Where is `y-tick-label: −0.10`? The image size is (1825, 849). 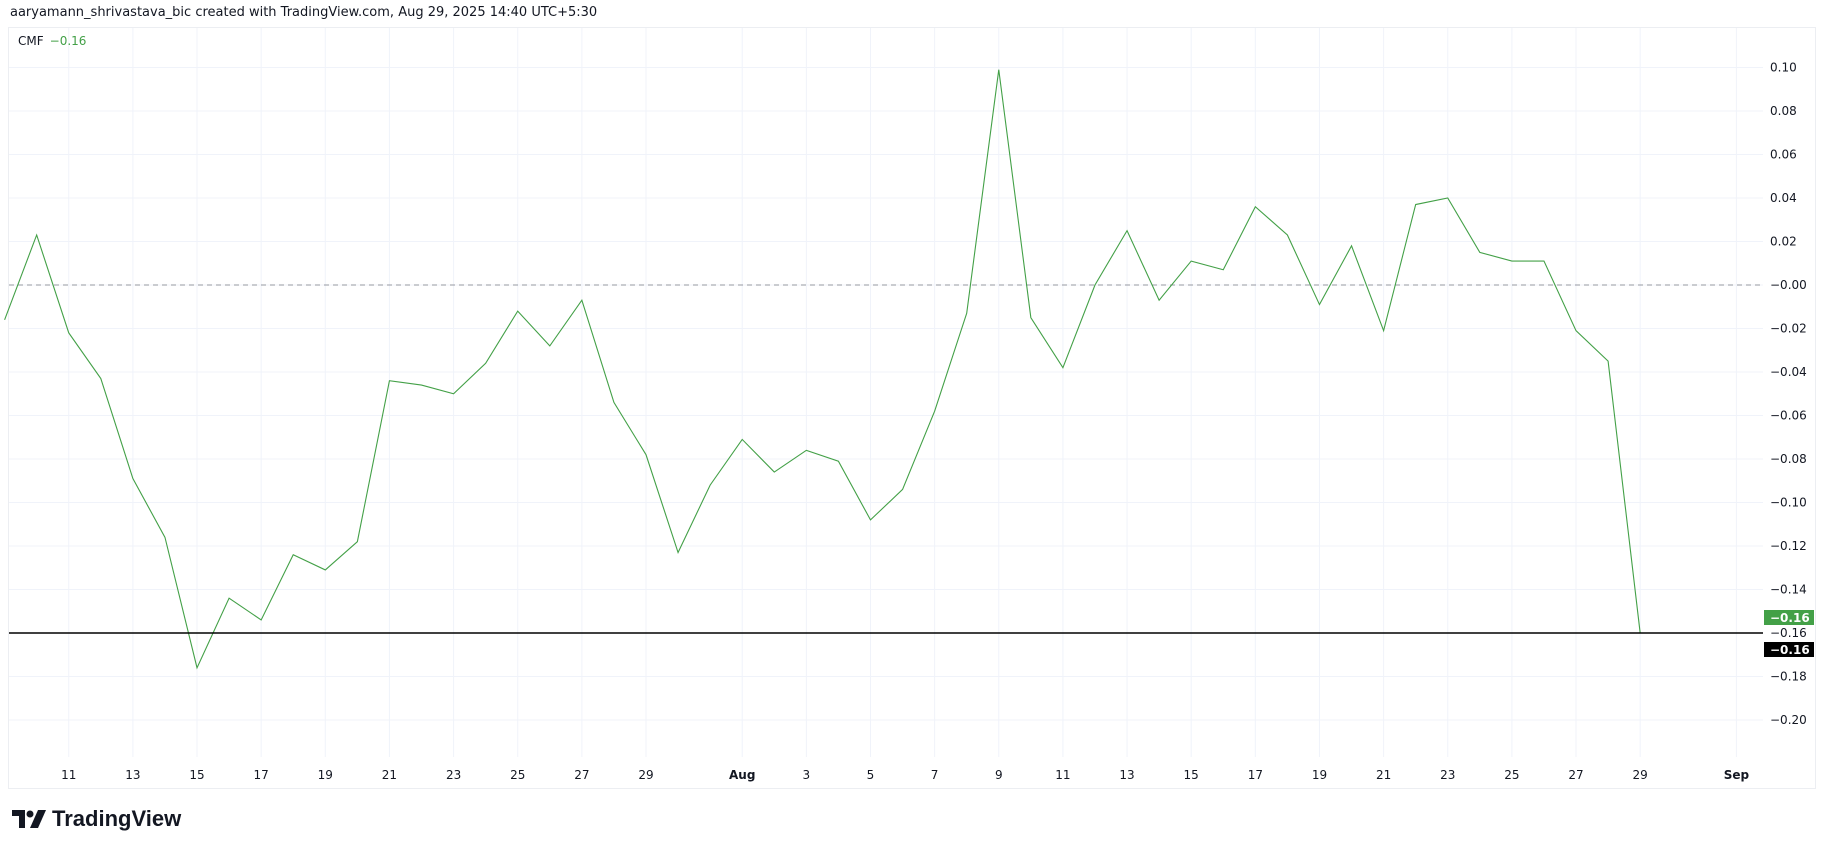
y-tick-label: −0.10 is located at coordinates (1788, 503).